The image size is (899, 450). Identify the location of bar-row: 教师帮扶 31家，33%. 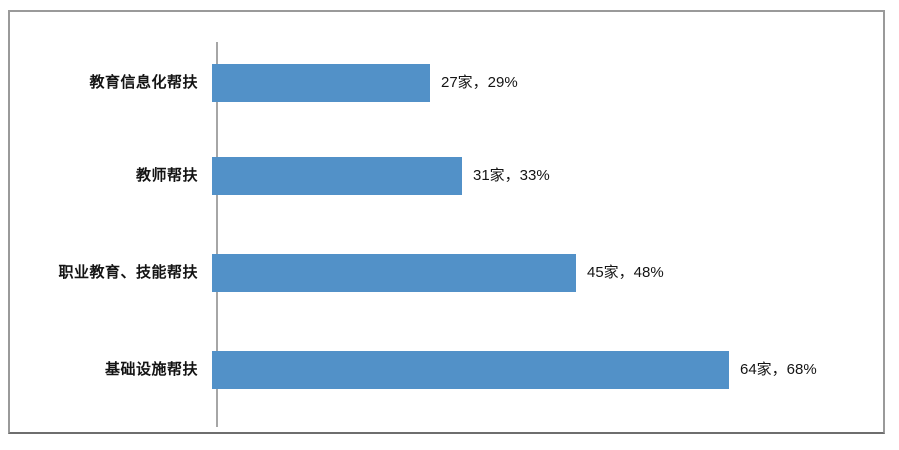
(450, 176).